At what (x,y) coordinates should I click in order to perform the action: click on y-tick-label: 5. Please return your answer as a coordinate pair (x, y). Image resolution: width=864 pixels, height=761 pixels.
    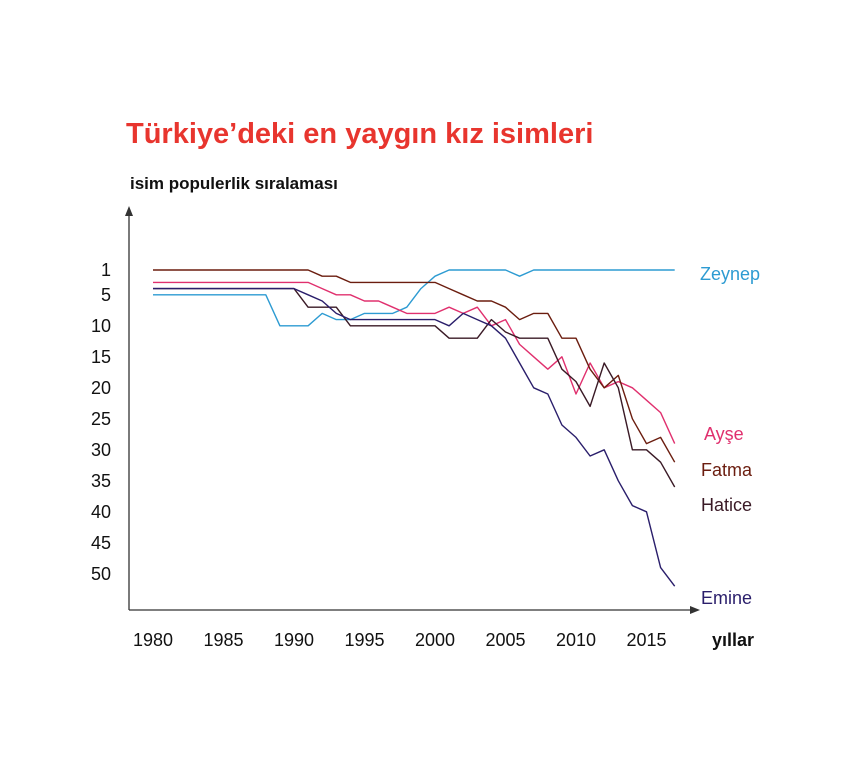
    Looking at the image, I should click on (106, 295).